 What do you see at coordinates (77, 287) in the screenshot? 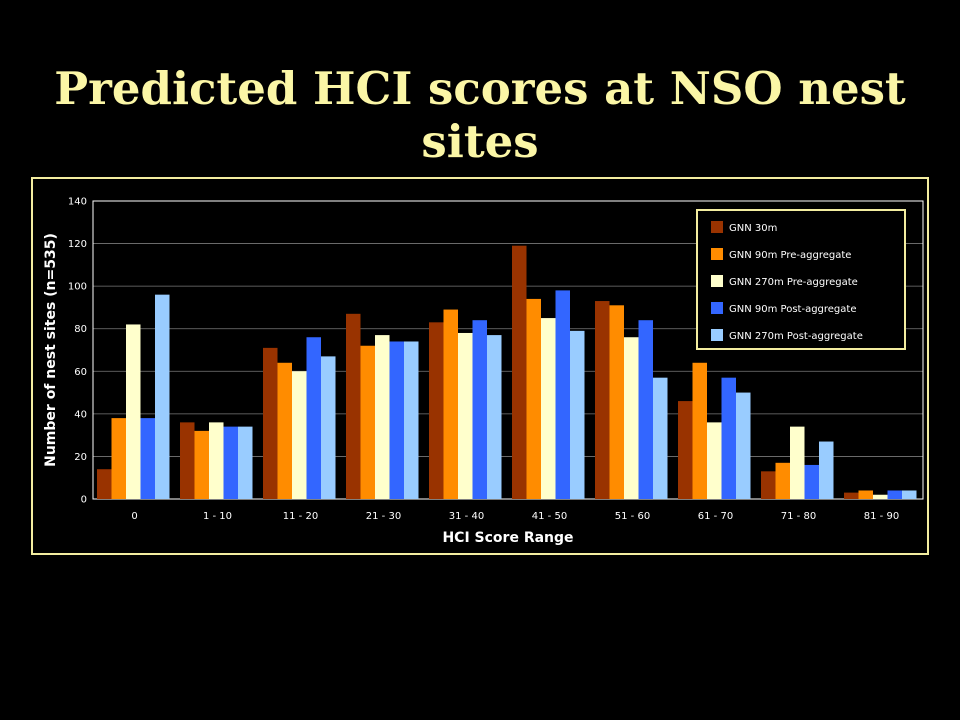
I see `y-tick-label: 100` at bounding box center [77, 287].